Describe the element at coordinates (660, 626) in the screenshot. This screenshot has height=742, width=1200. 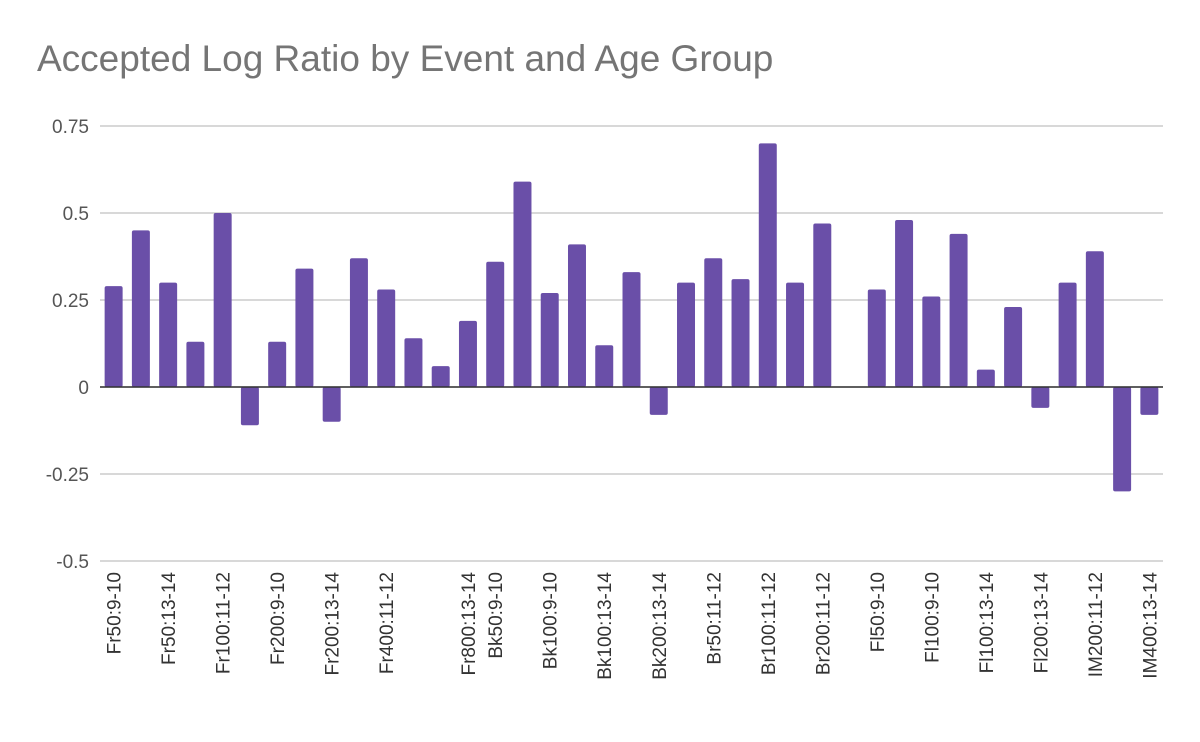
I see `x-category-label: Bk200:13-14` at that location.